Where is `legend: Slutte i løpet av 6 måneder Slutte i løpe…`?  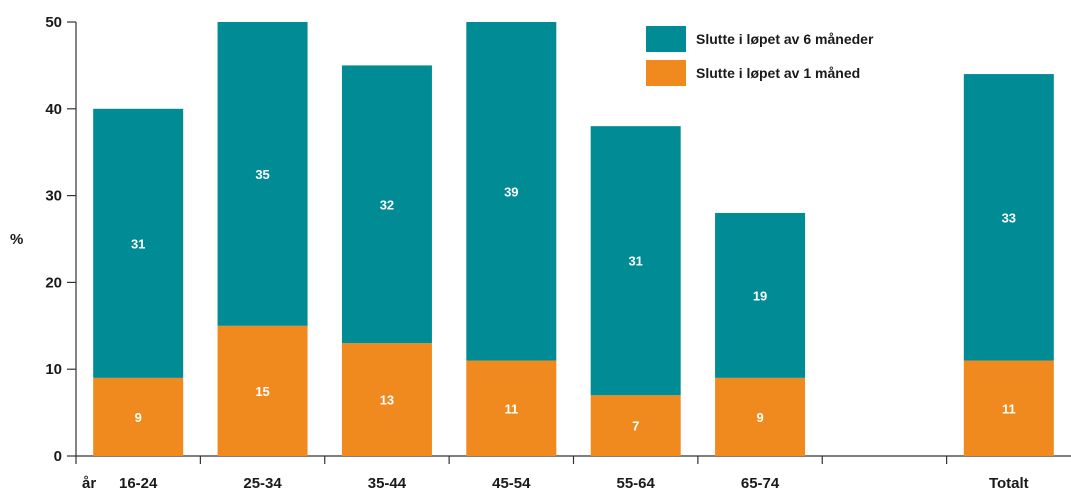 legend: Slutte i løpet av 6 måneder Slutte i løpe… is located at coordinates (760, 56).